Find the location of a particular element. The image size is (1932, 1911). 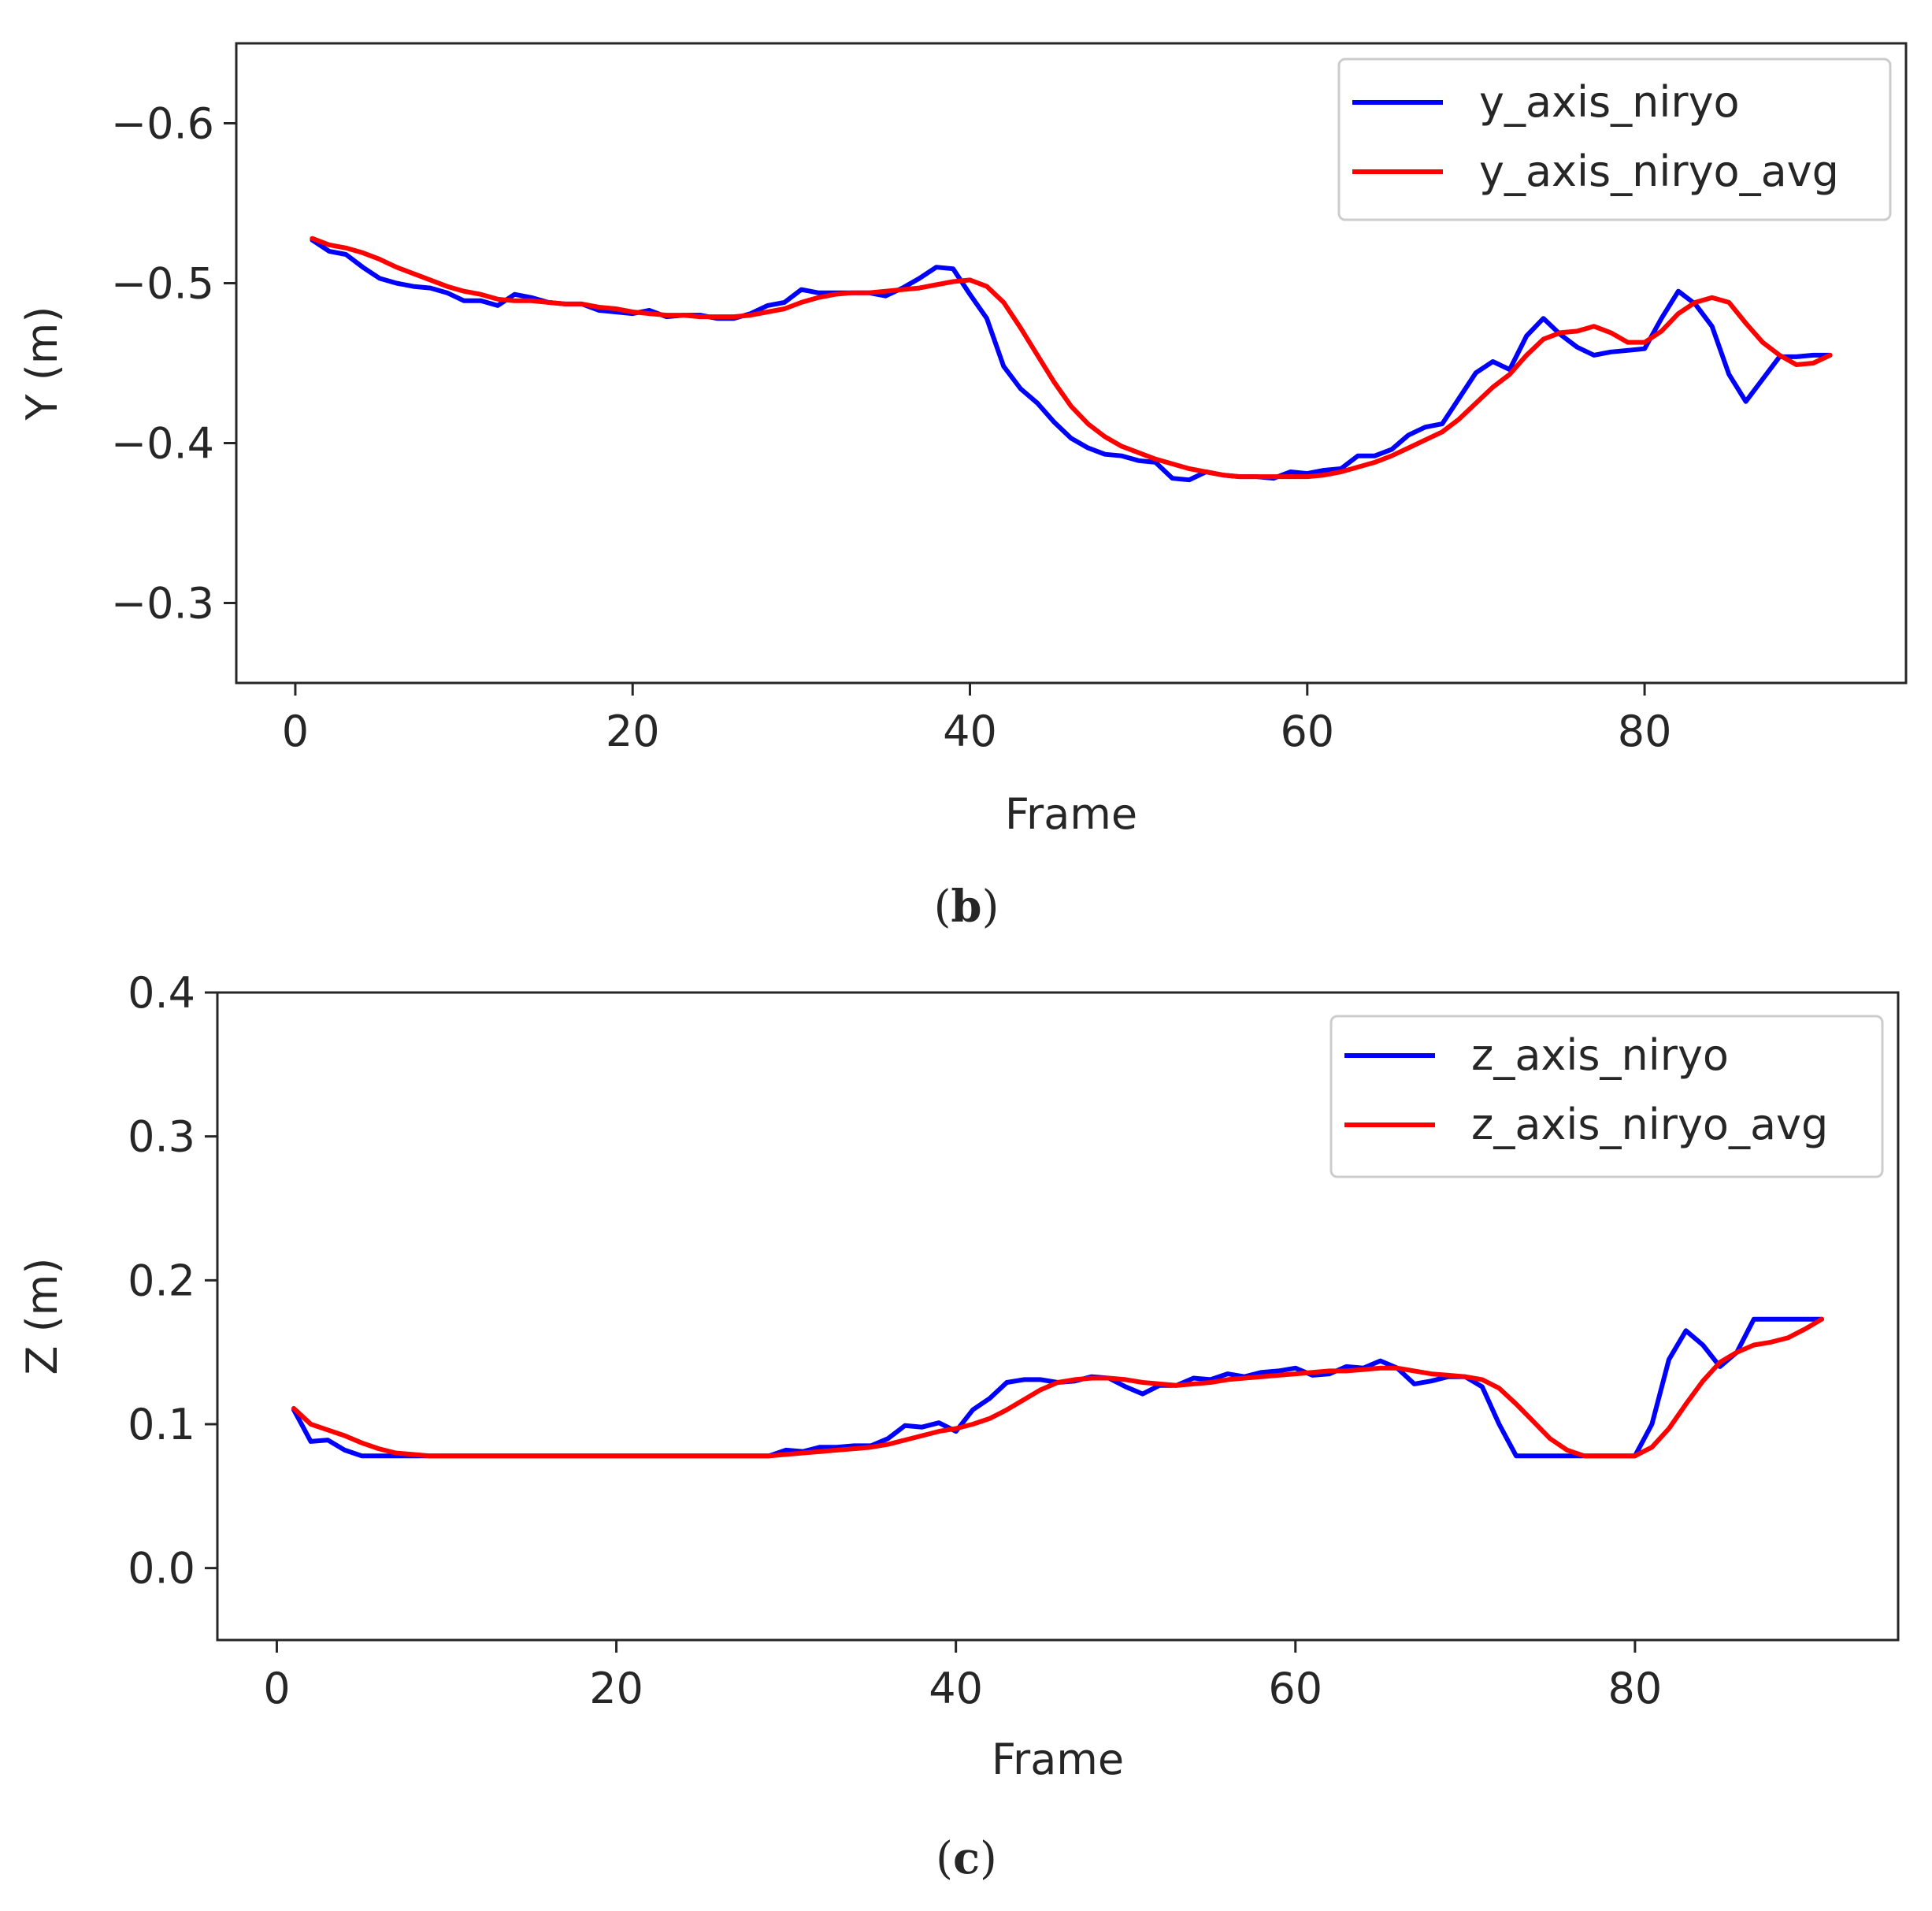

panel-c-x-tick-label-40: 40 is located at coordinates (956, 1689).